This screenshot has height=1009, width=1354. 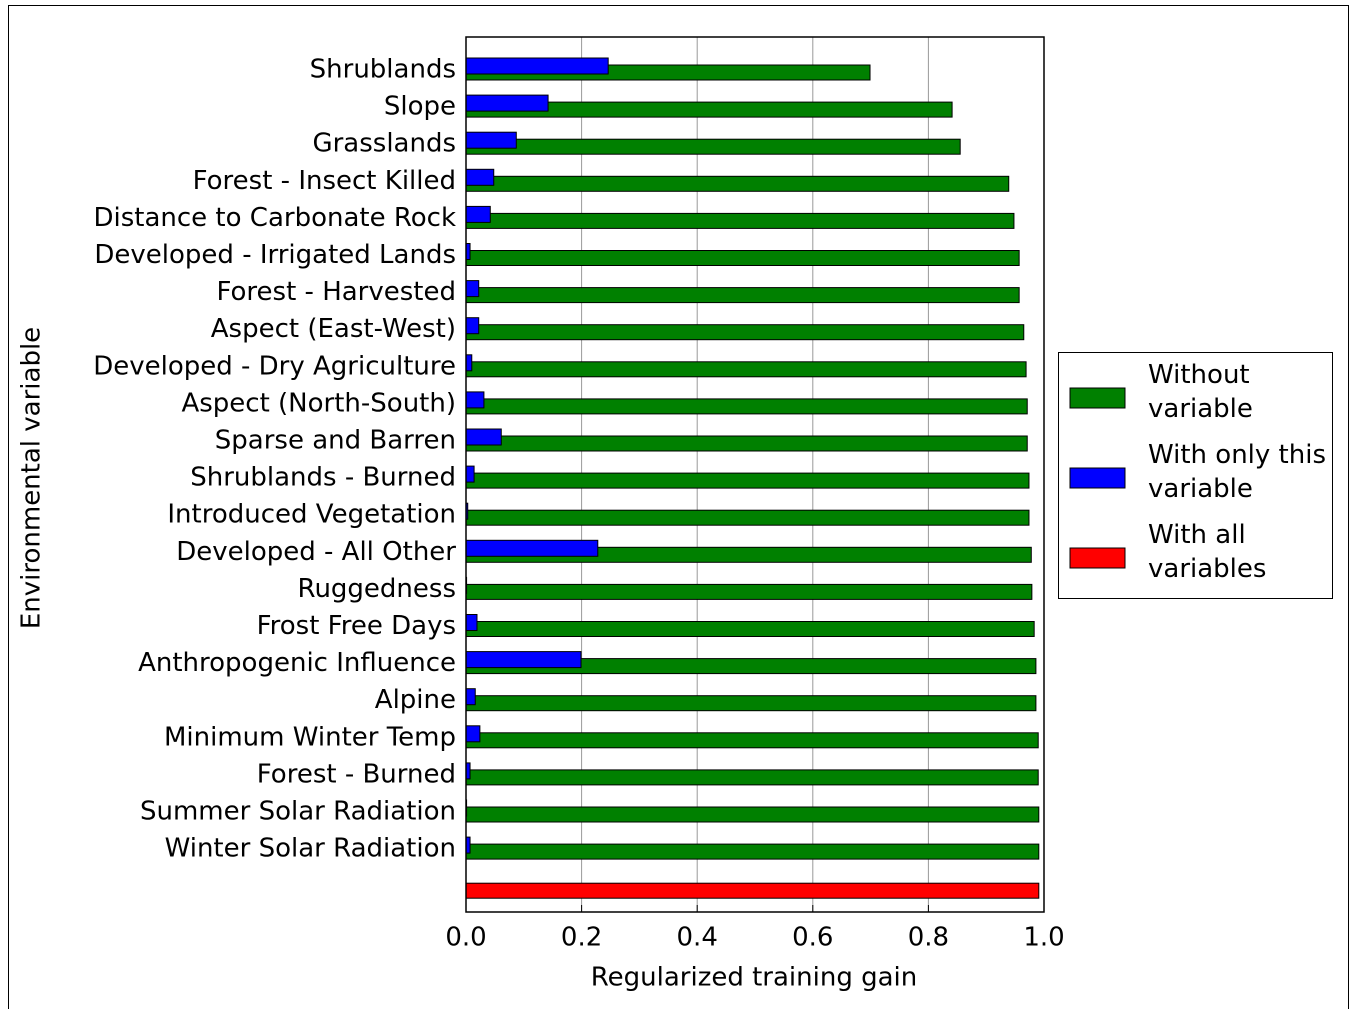 What do you see at coordinates (32, 478) in the screenshot?
I see `y-axis-label: Environmental variable` at bounding box center [32, 478].